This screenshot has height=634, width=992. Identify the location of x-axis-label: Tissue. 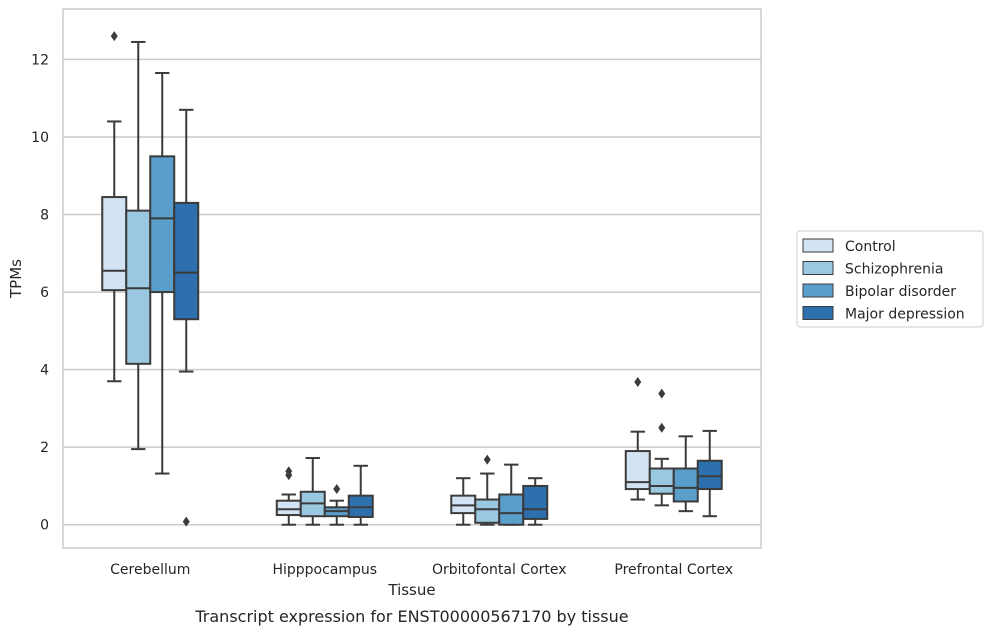
(411, 590).